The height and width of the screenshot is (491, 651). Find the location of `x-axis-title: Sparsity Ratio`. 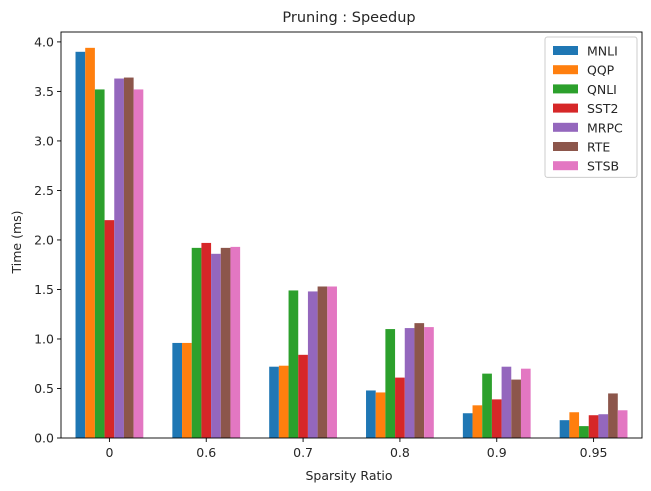

x-axis-title: Sparsity Ratio is located at coordinates (348, 475).